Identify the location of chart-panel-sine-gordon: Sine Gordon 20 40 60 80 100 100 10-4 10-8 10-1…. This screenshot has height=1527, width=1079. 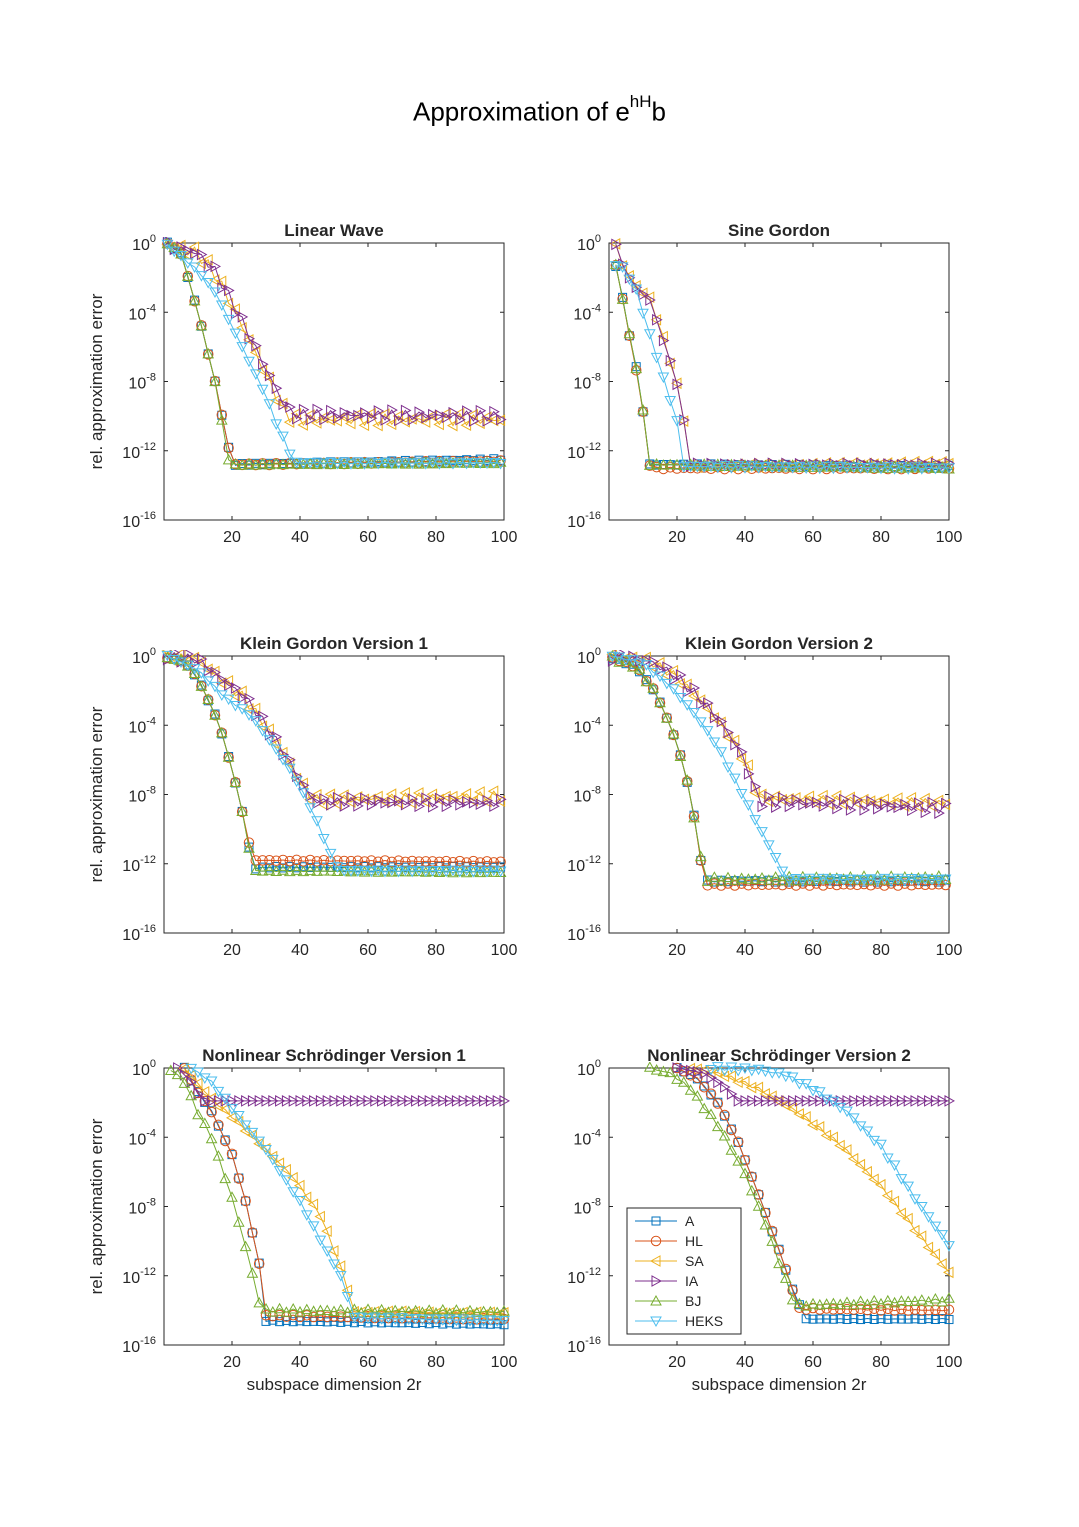
(764, 383).